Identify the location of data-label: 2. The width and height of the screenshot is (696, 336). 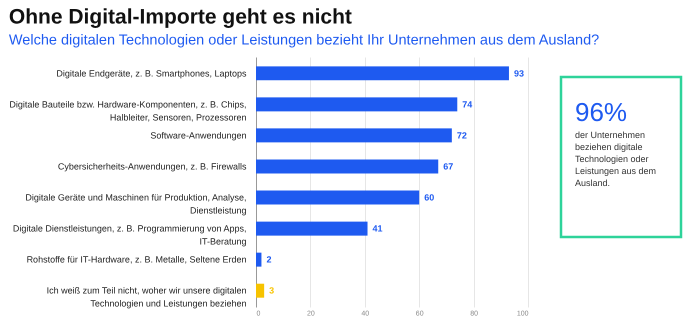
(269, 259).